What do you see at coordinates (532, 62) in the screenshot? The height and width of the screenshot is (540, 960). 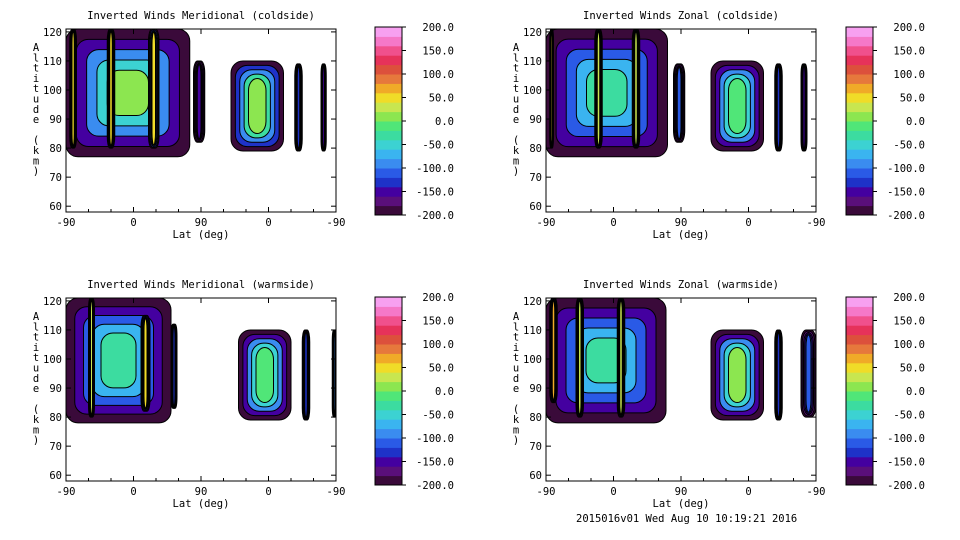 I see `y-tick-label: 110` at bounding box center [532, 62].